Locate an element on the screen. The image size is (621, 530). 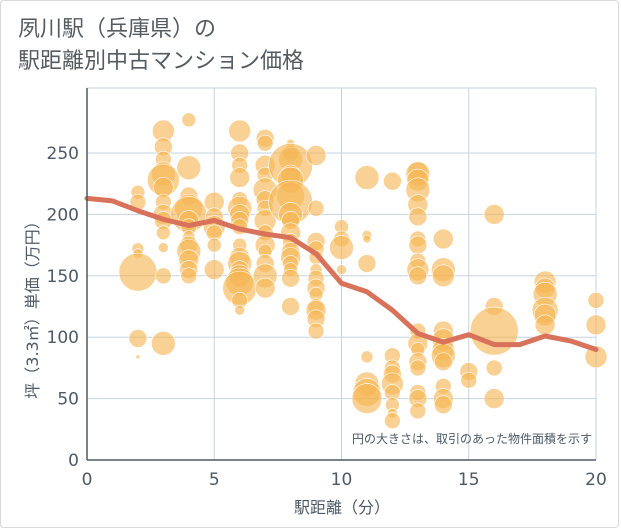
chart-title: 夙川駅（兵庫県）の 駅距離別中古マンション価格 is located at coordinates (161, 46).